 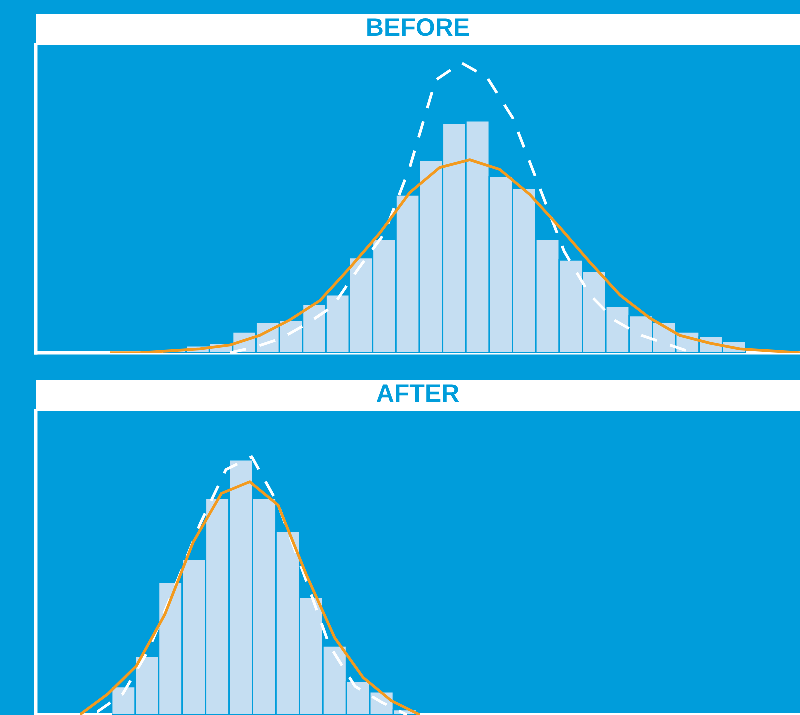 What do you see at coordinates (418, 393) in the screenshot?
I see `chart-title: AFTER` at bounding box center [418, 393].